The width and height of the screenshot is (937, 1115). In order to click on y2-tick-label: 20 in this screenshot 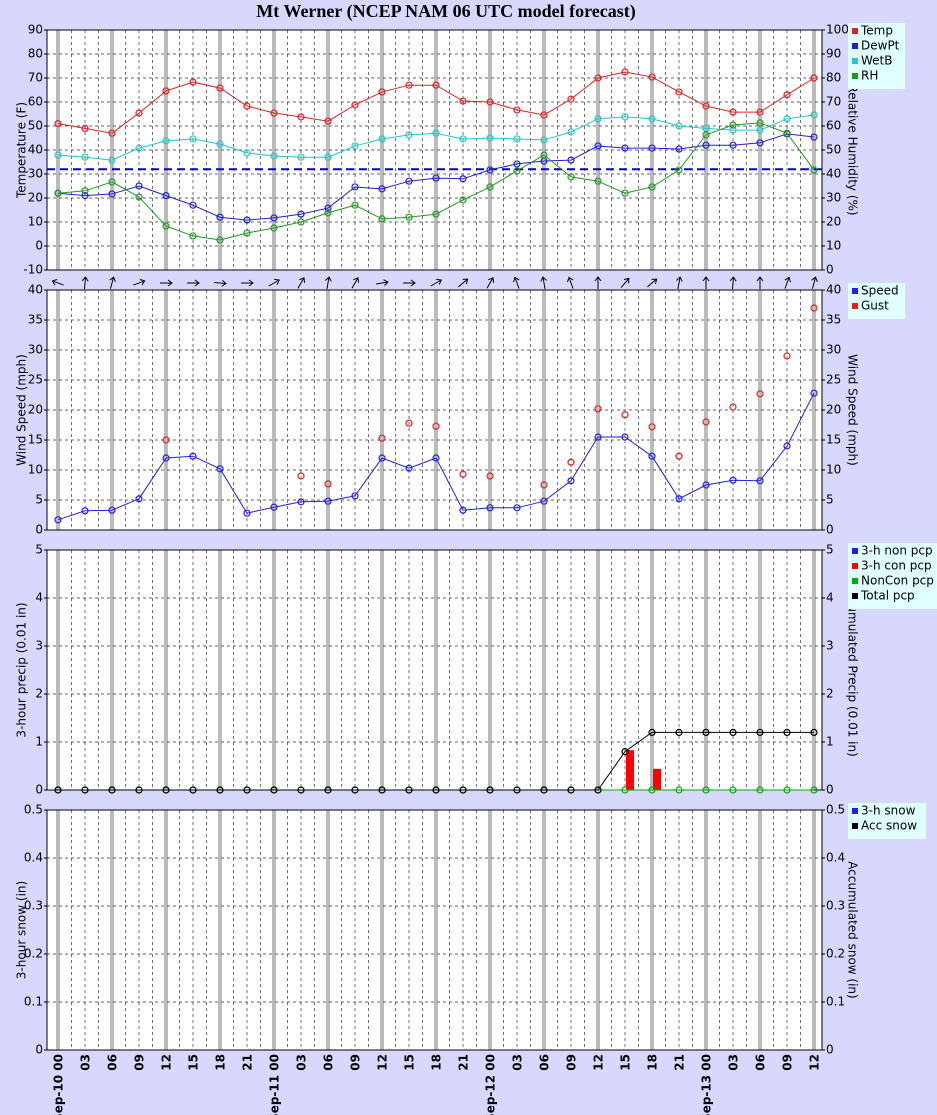, I will do `click(833, 222)`.